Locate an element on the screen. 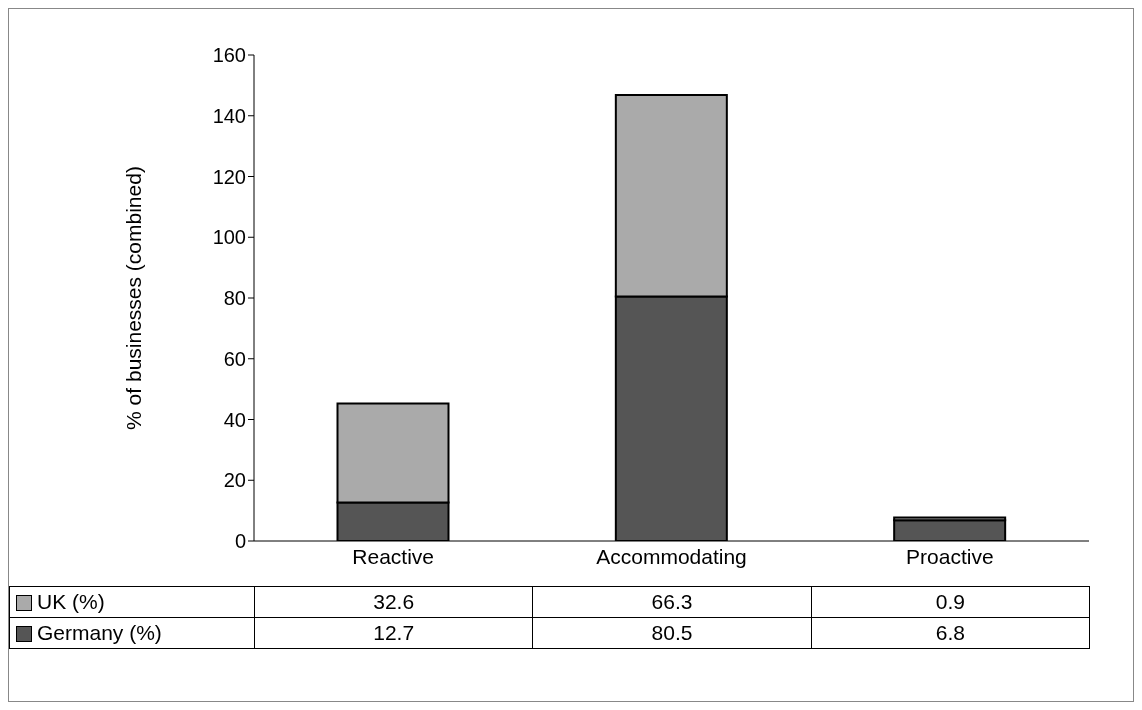 The image size is (1142, 710). data-label: 0.9 is located at coordinates (950, 602).